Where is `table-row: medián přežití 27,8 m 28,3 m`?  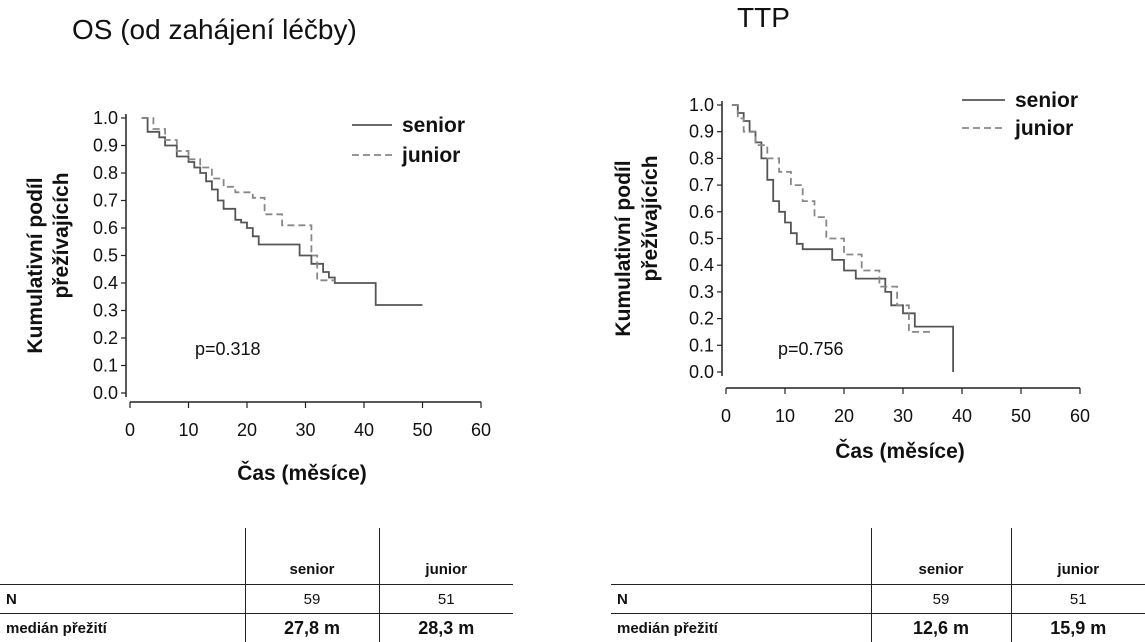 table-row: medián přežití 27,8 m 28,3 m is located at coordinates (256, 628).